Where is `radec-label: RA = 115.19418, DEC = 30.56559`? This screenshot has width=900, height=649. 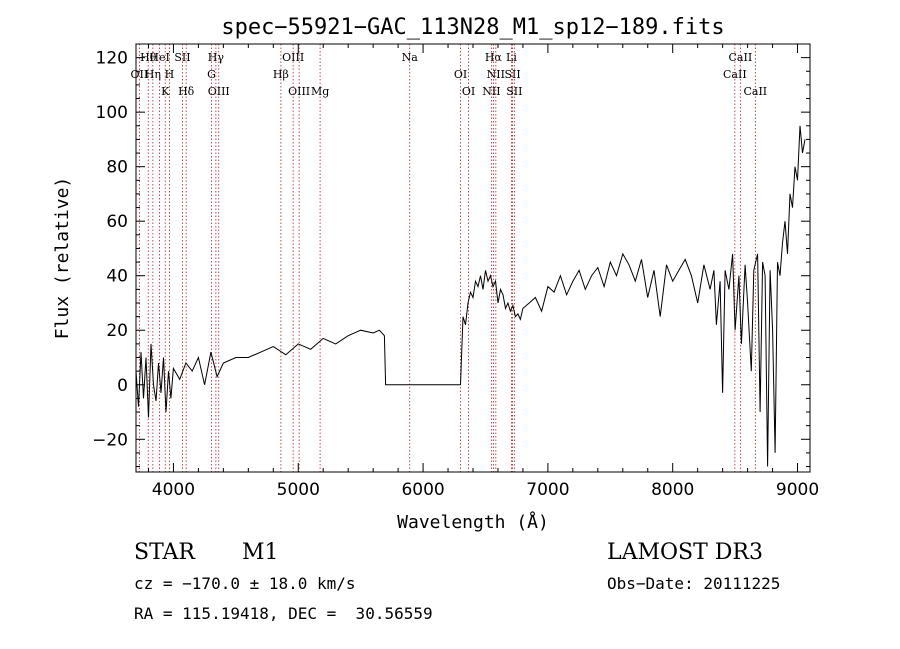 radec-label: RA = 115.19418, DEC = 30.56559 is located at coordinates (283, 613).